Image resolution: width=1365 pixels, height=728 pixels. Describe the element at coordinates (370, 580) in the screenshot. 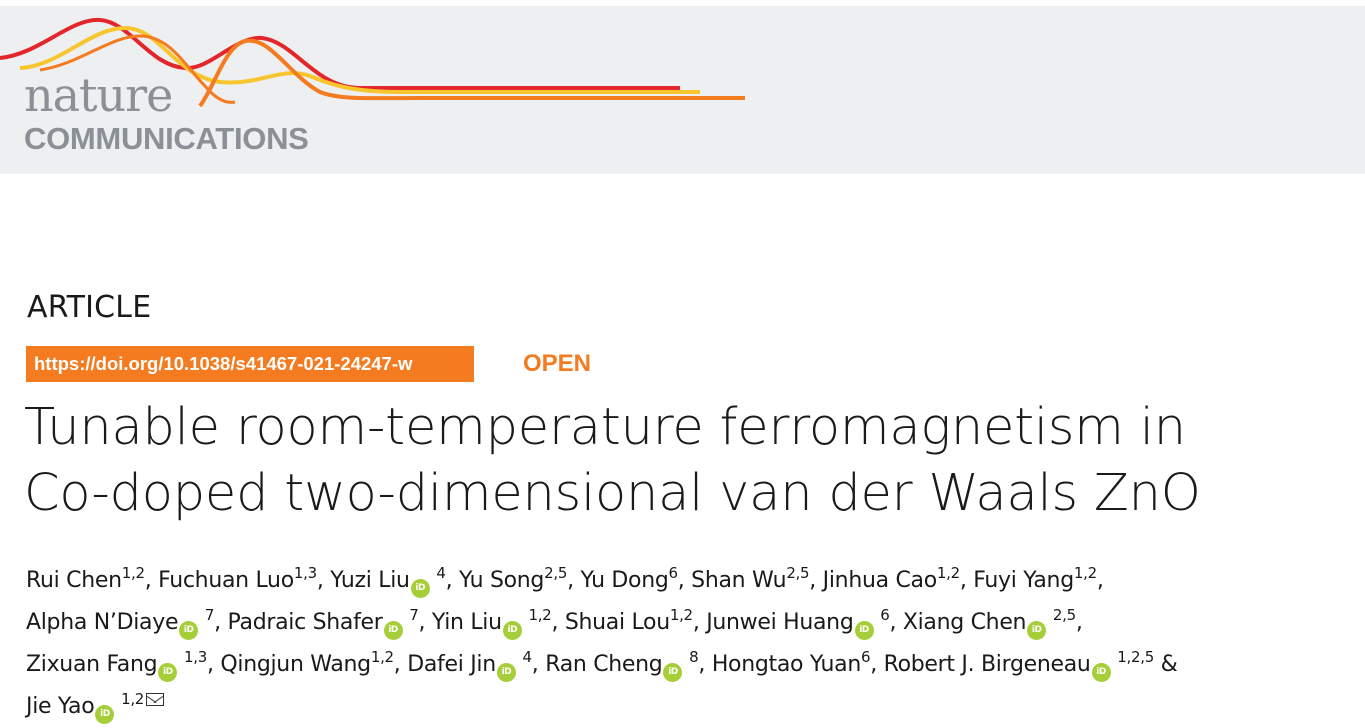

I see `author-name: Yuzi Liu` at that location.